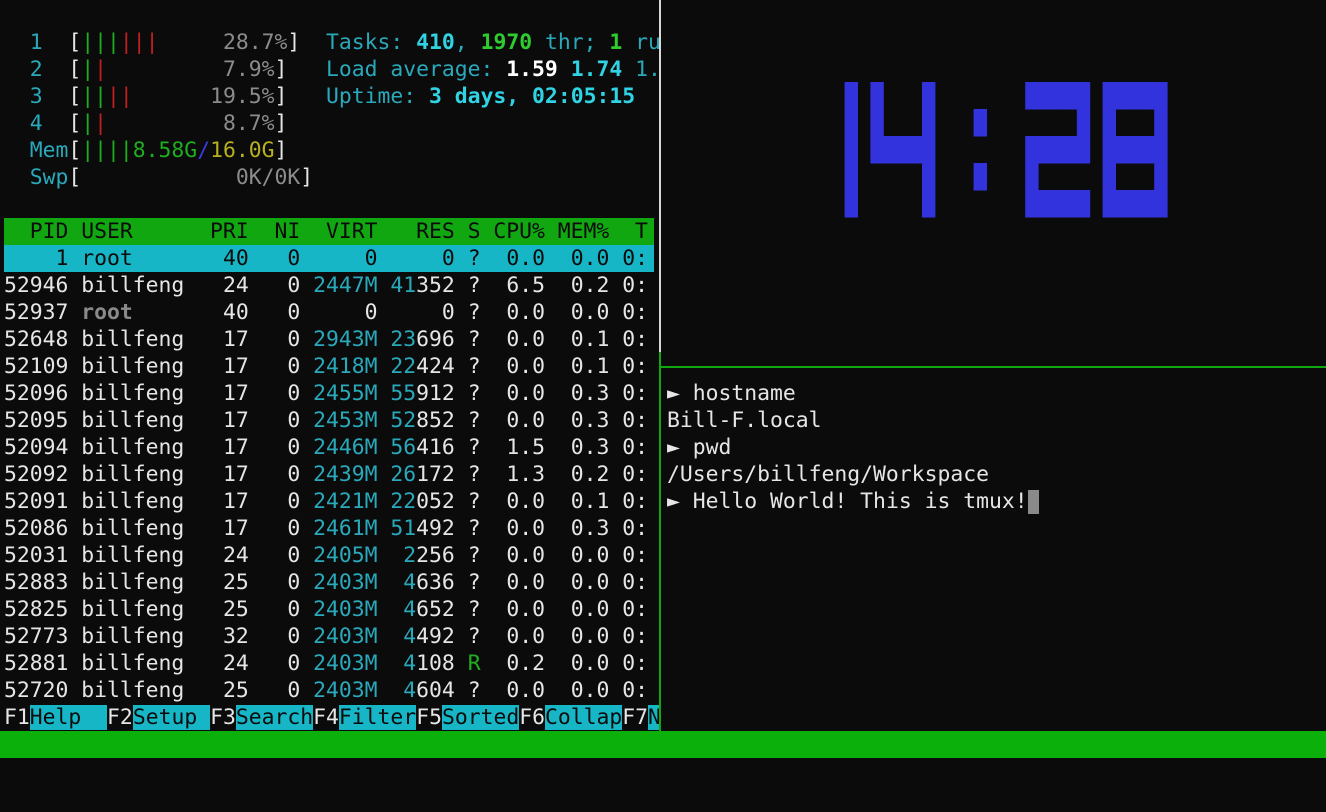 This screenshot has height=812, width=1326. What do you see at coordinates (744, 393) in the screenshot?
I see `command-text: hostname` at bounding box center [744, 393].